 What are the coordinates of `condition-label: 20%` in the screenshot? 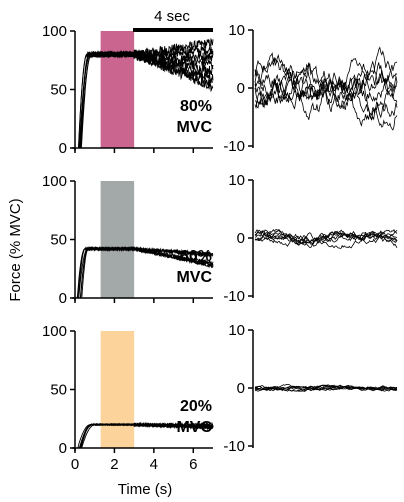 It's located at (196, 406).